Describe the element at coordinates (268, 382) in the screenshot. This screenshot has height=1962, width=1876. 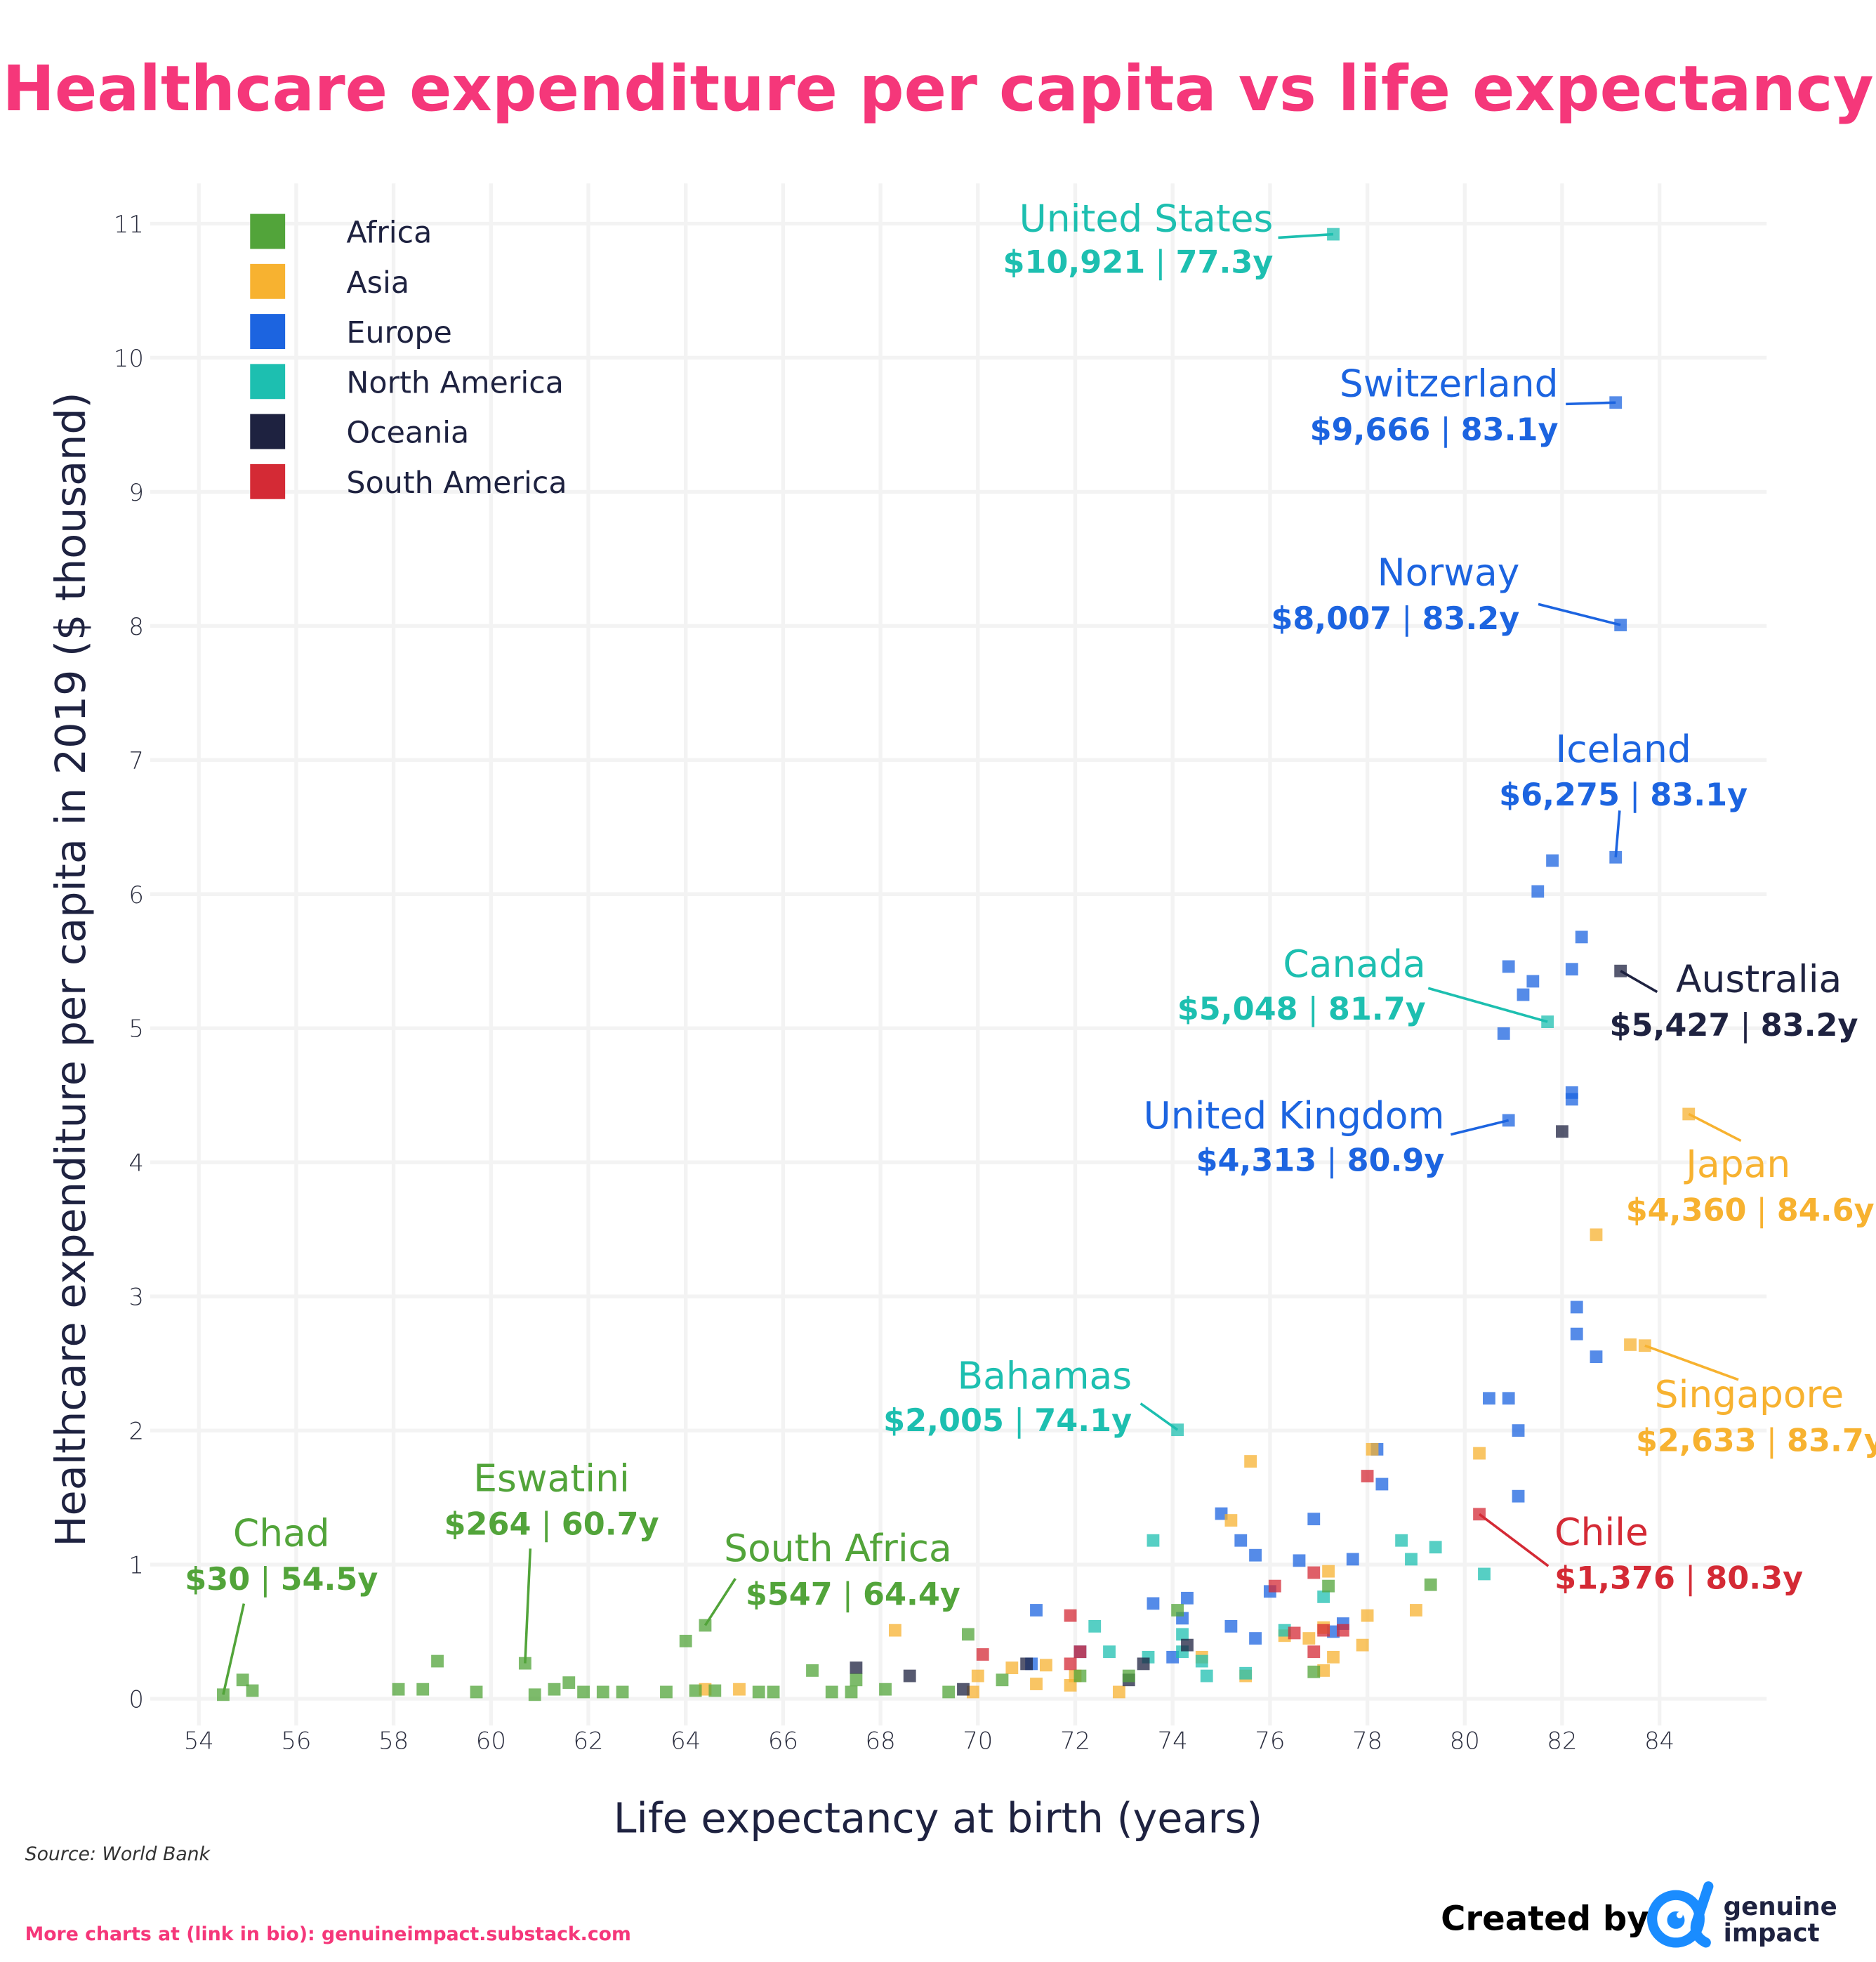
I see `legend-swatch-north-america` at that location.